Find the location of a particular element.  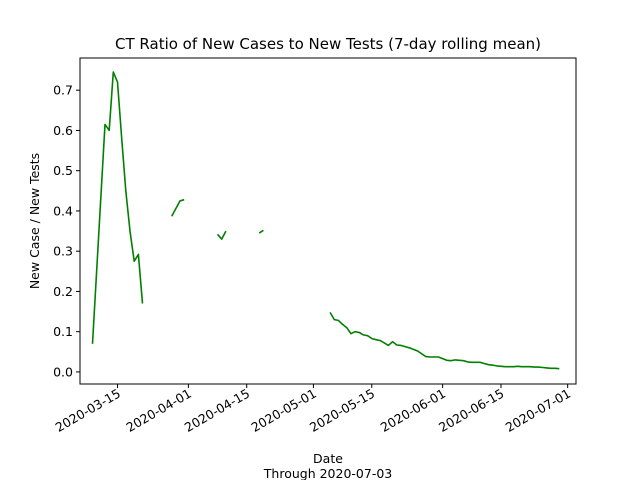

x-tick-label: 2020-07-01 is located at coordinates (538, 410).